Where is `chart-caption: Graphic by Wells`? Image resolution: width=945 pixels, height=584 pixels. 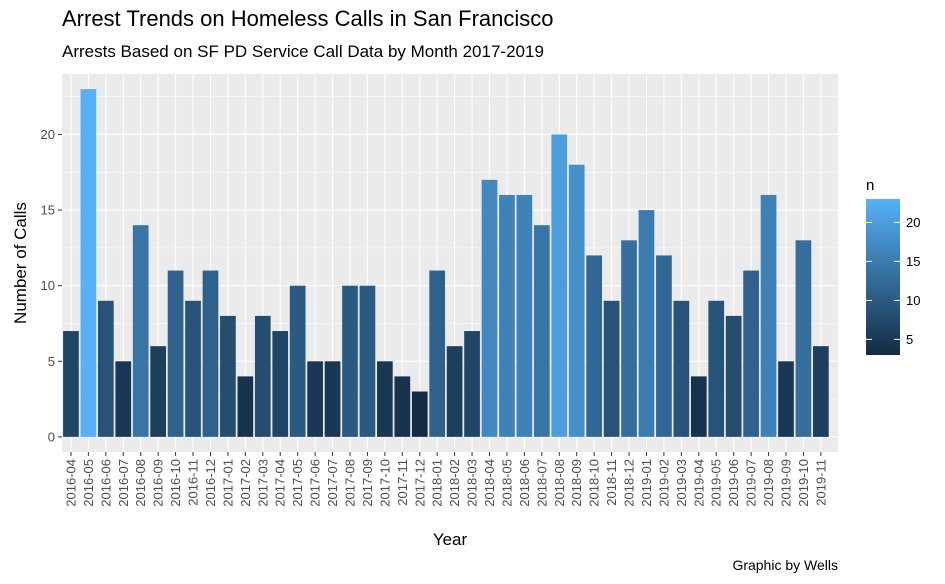
chart-caption: Graphic by Wells is located at coordinates (785, 565).